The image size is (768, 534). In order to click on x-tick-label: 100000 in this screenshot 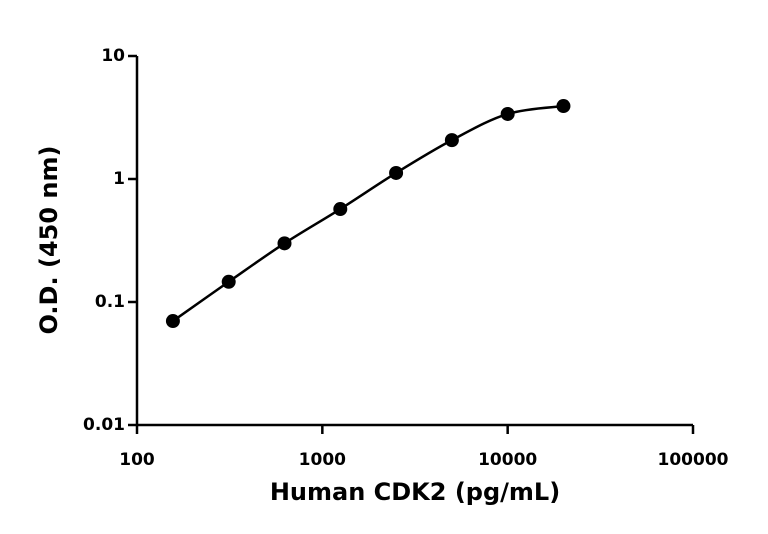, I will do `click(693, 460)`.